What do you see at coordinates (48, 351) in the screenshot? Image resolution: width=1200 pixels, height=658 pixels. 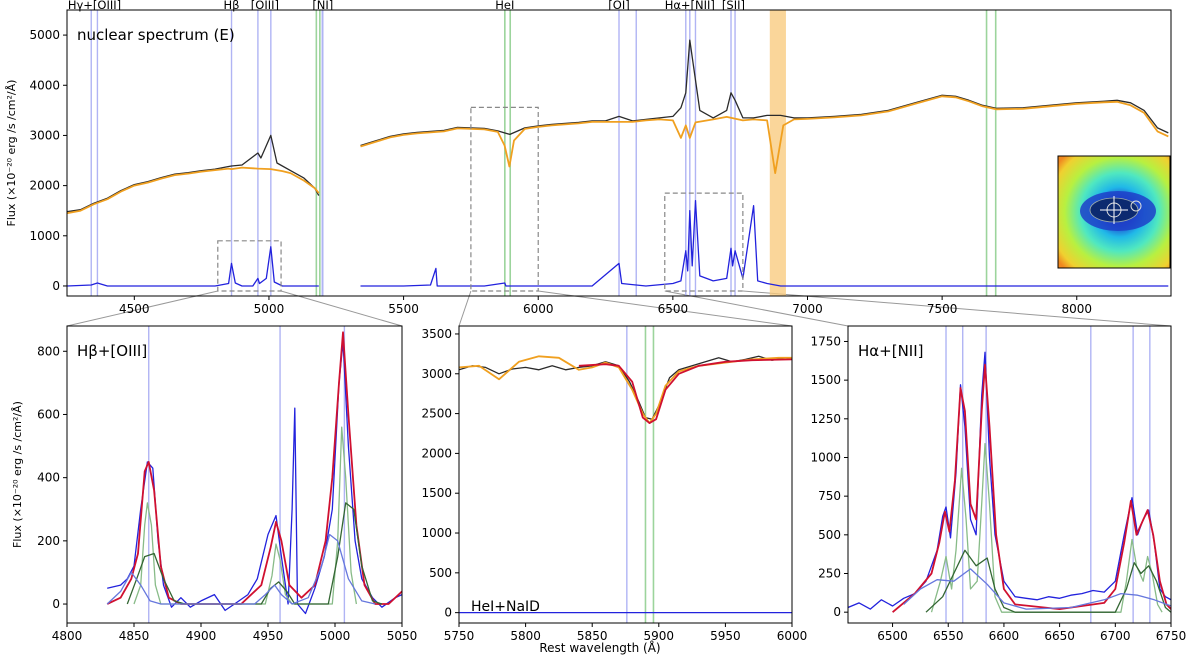 I see `y-tick-label: 800` at bounding box center [48, 351].